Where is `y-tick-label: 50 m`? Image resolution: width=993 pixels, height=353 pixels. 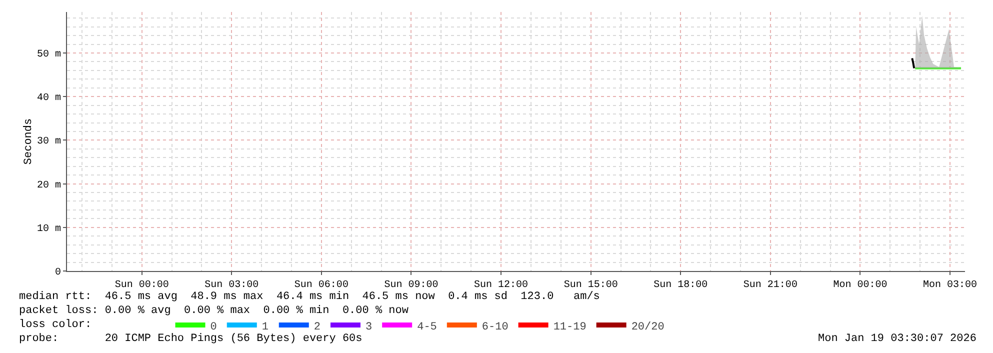 y-tick-label: 50 m is located at coordinates (48, 54).